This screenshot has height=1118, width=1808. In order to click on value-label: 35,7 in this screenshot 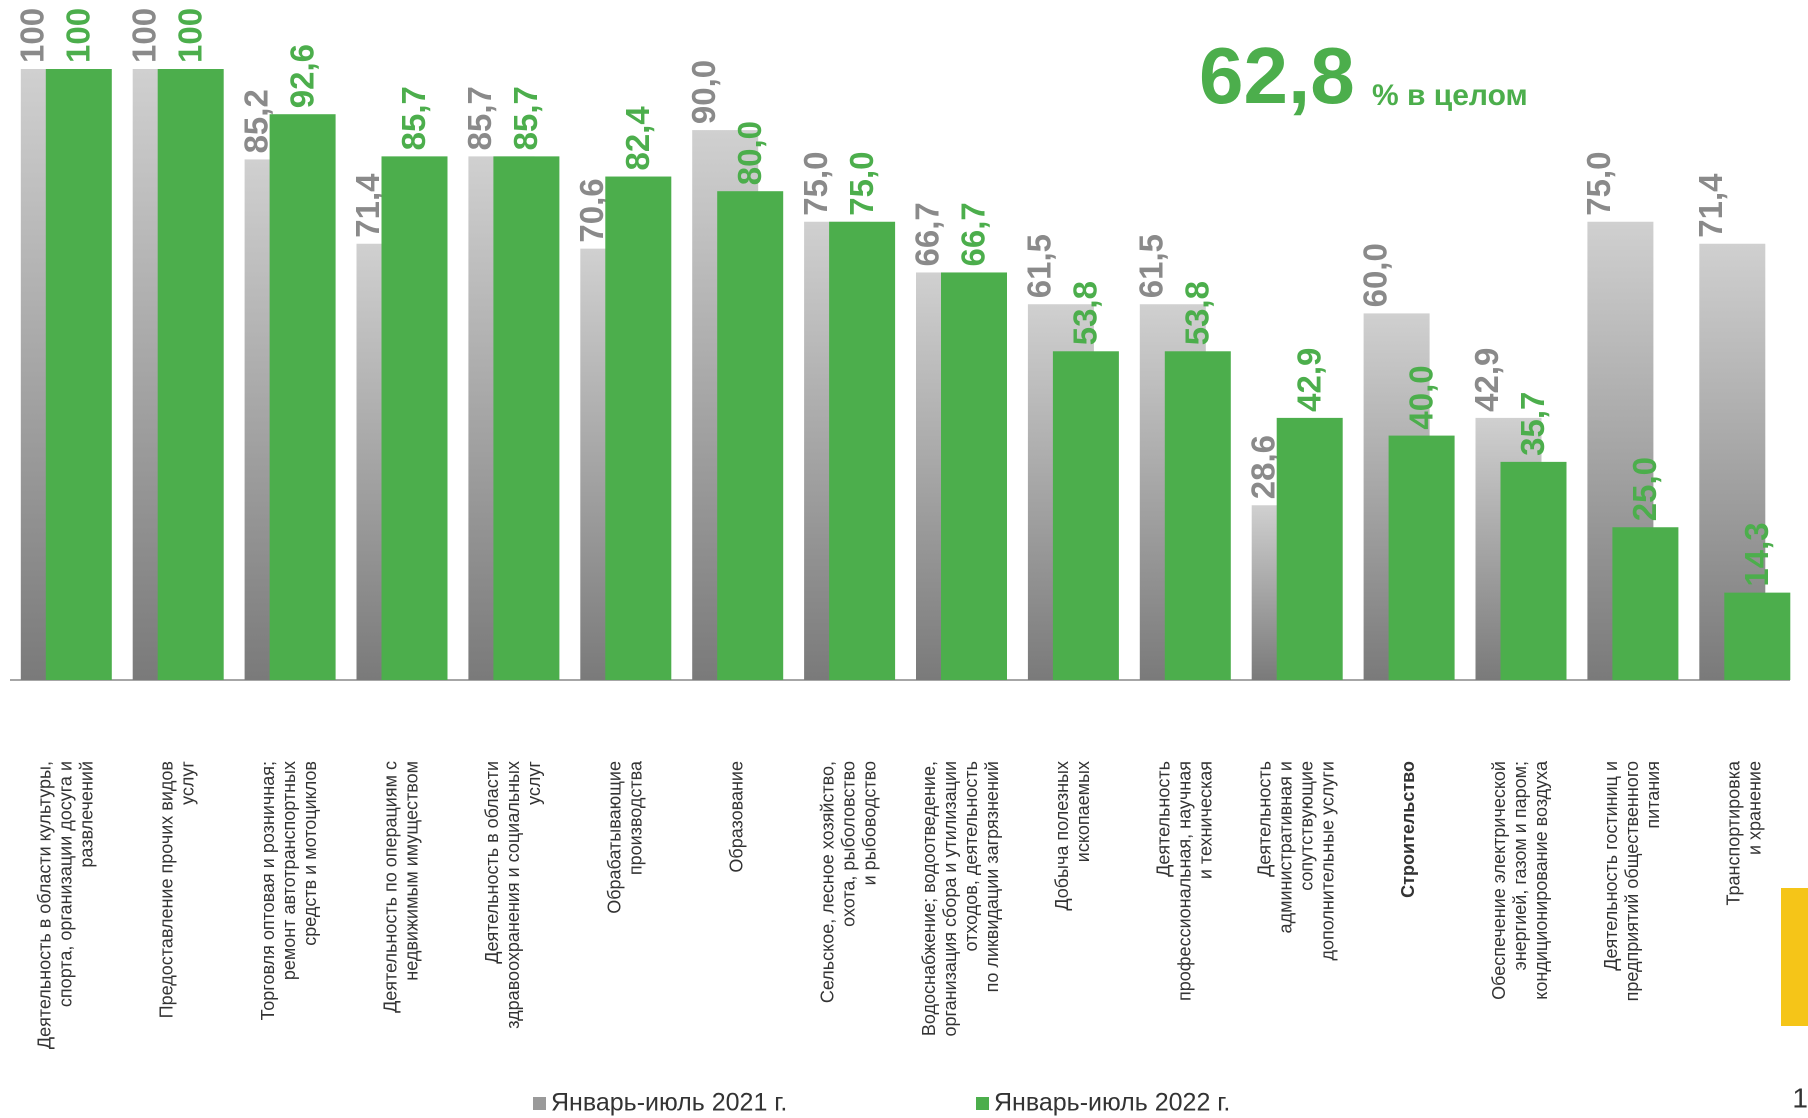, I will do `click(1532, 424)`.